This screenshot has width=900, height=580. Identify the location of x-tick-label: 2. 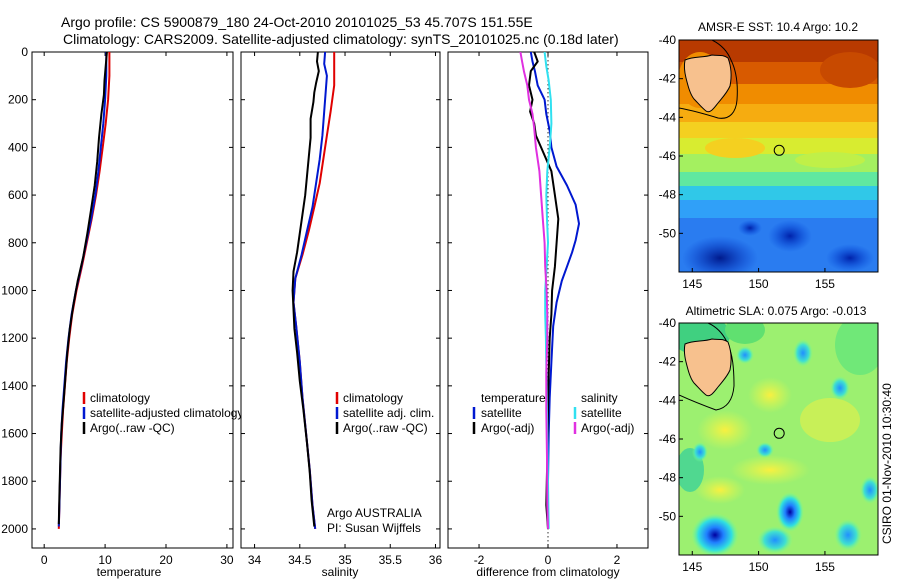
(617, 560).